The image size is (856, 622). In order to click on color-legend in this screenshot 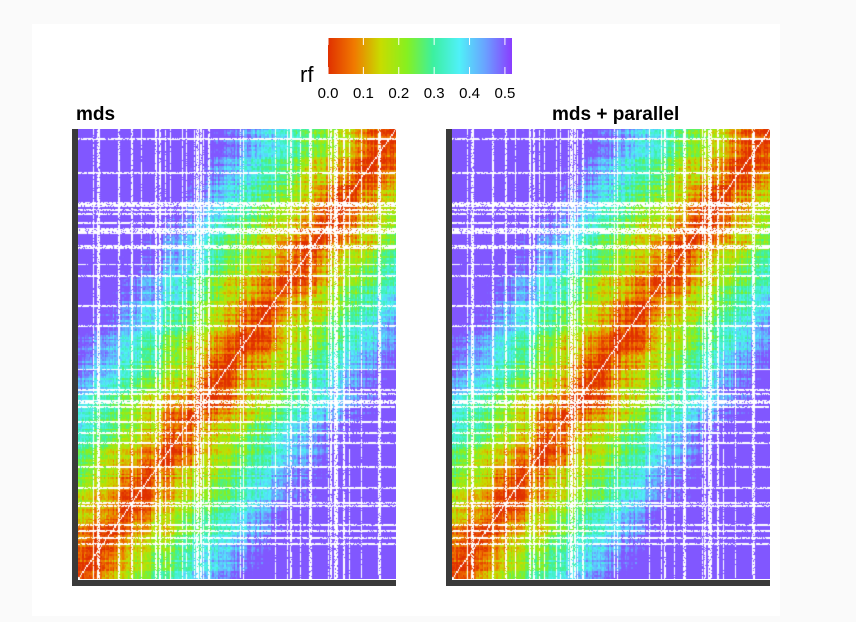, I will do `click(419, 56)`.